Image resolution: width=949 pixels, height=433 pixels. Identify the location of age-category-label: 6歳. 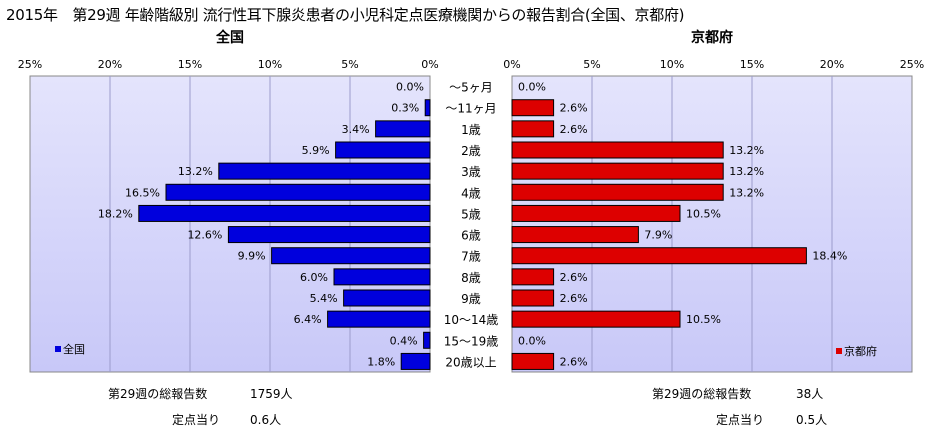
(471, 236).